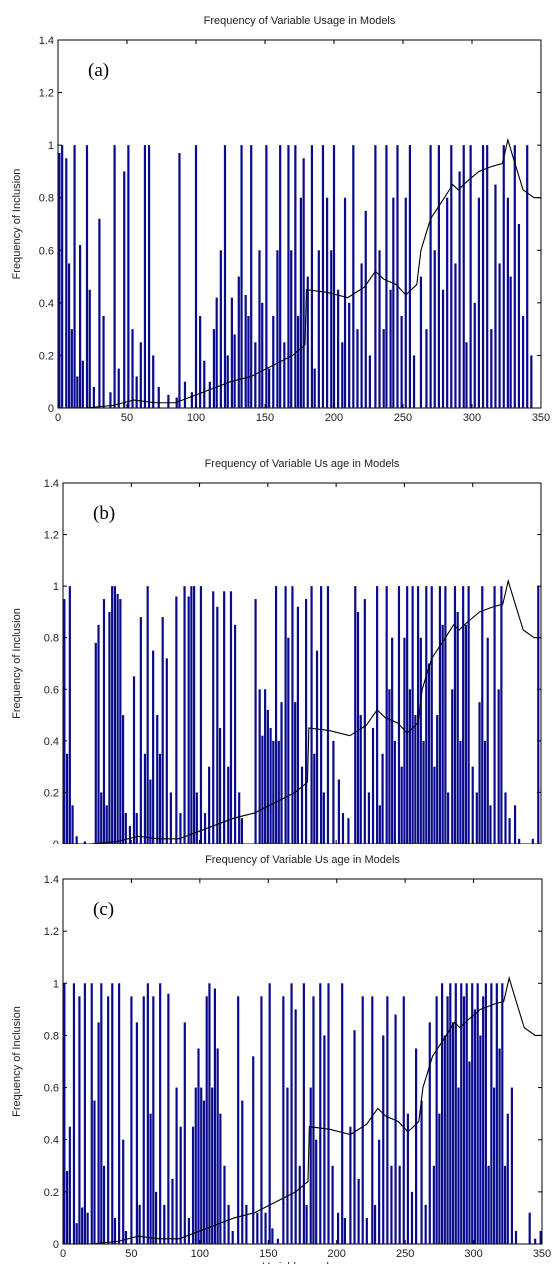 The width and height of the screenshot is (554, 1264). I want to click on x-tick-label: 200, so click(337, 1254).